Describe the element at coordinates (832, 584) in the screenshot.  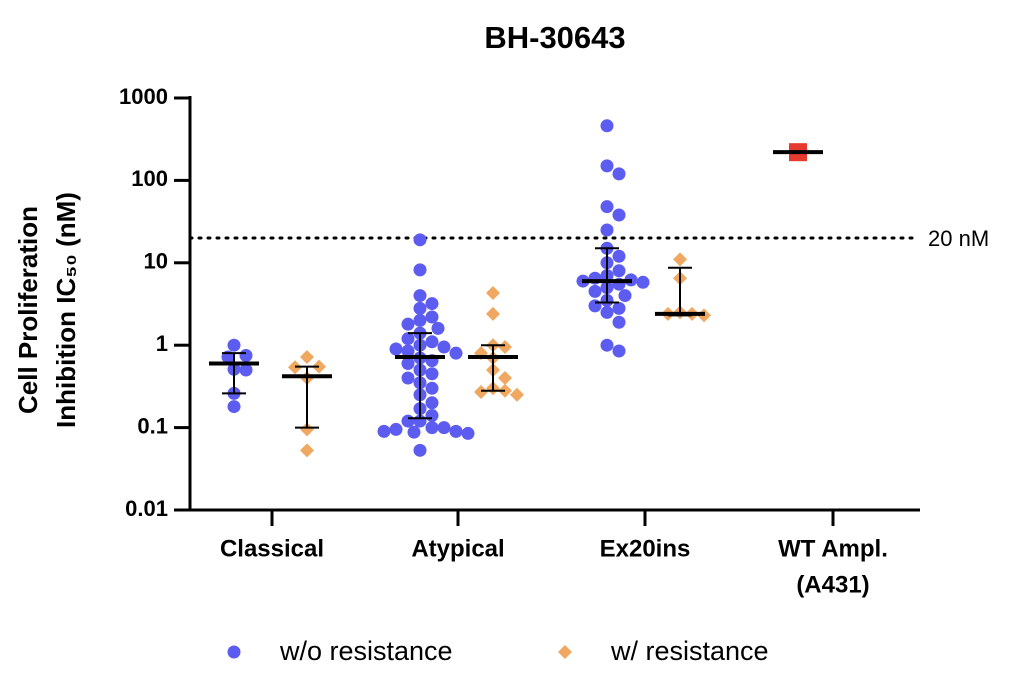
I see `x-tick-label: (A431)` at that location.